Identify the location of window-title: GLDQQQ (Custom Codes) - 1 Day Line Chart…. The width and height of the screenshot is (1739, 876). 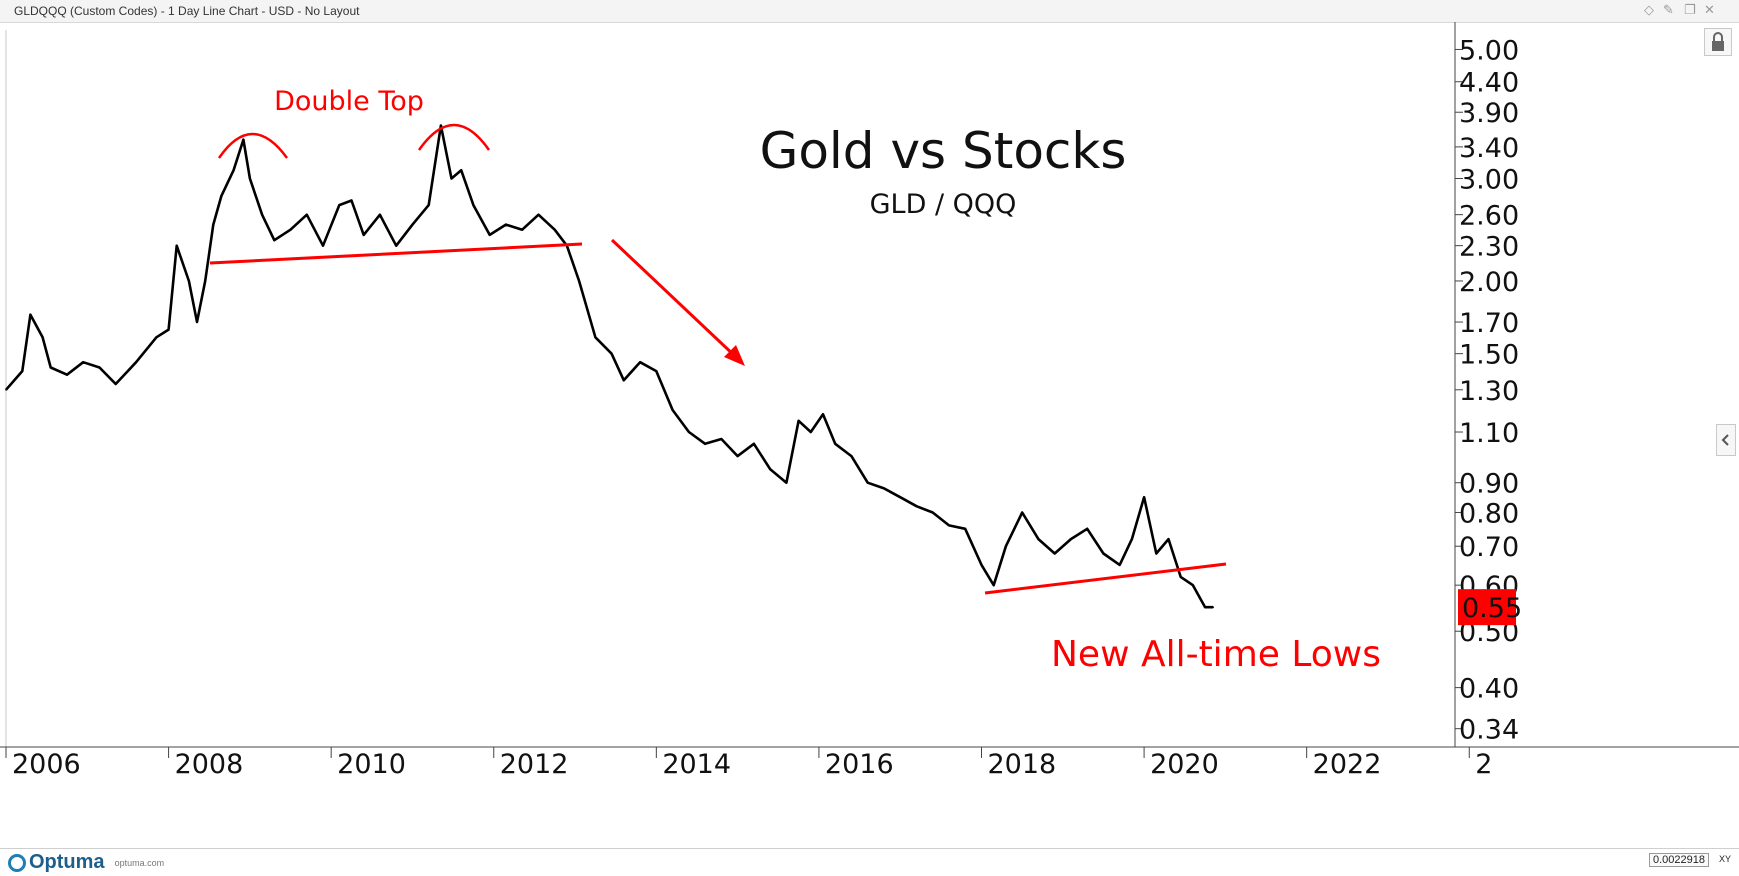
(187, 11).